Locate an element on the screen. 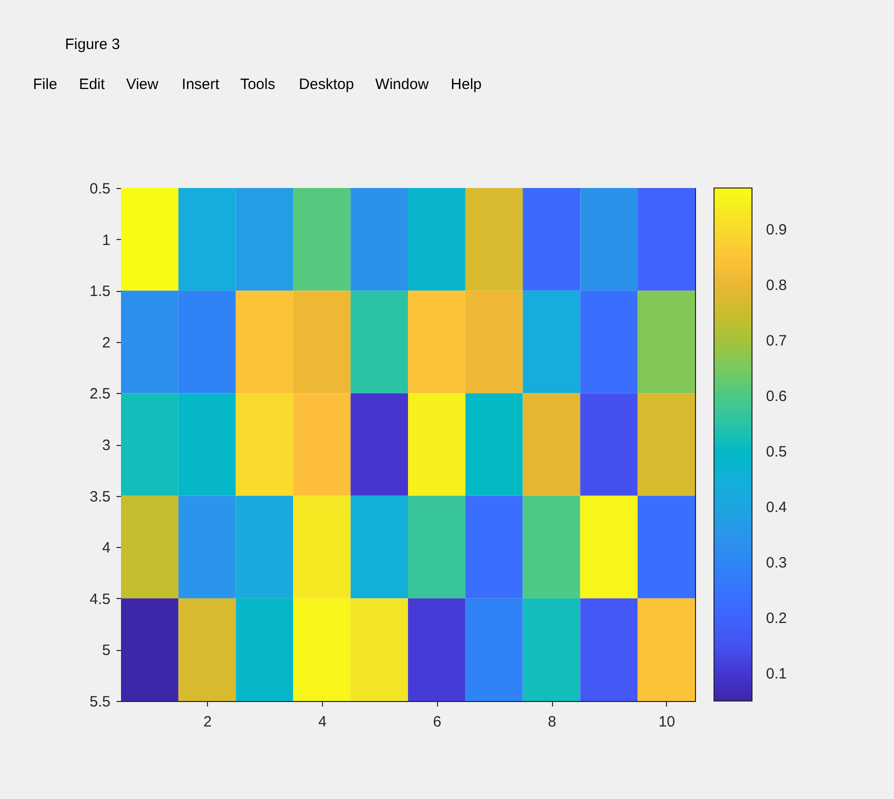  y-tick-label: 0.5 is located at coordinates (100, 189).